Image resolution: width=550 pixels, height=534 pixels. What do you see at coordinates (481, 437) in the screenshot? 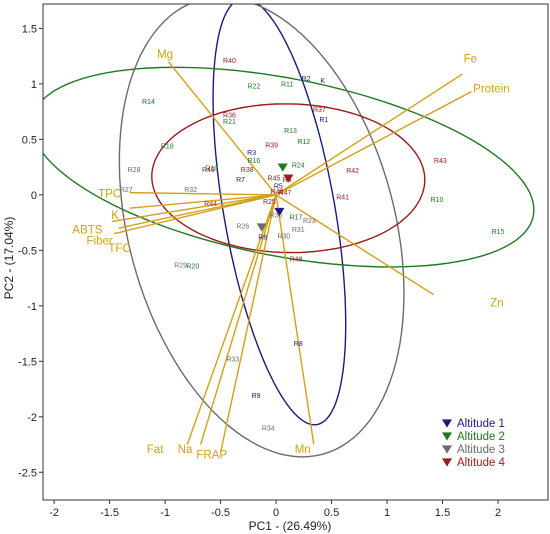
I see `legend-label: Altitude 2` at bounding box center [481, 437].